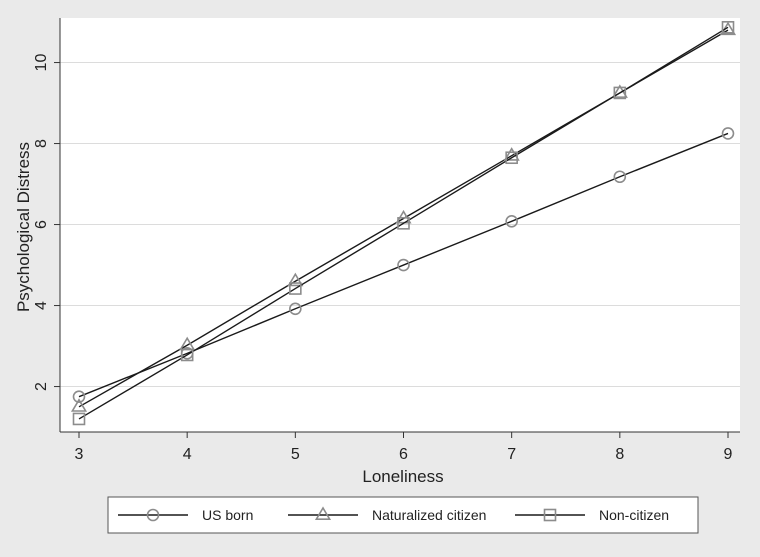  I want to click on y-tick-label: 2, so click(41, 386).